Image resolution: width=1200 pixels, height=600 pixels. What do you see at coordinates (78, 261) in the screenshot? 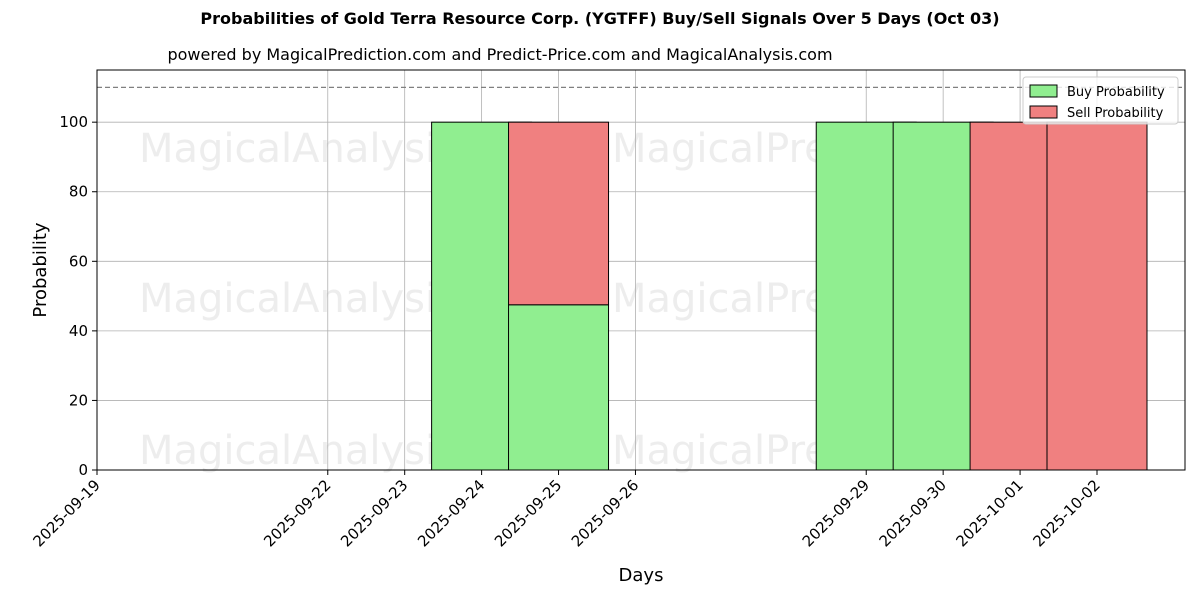
I see `y-tick-label: 60` at bounding box center [78, 261].